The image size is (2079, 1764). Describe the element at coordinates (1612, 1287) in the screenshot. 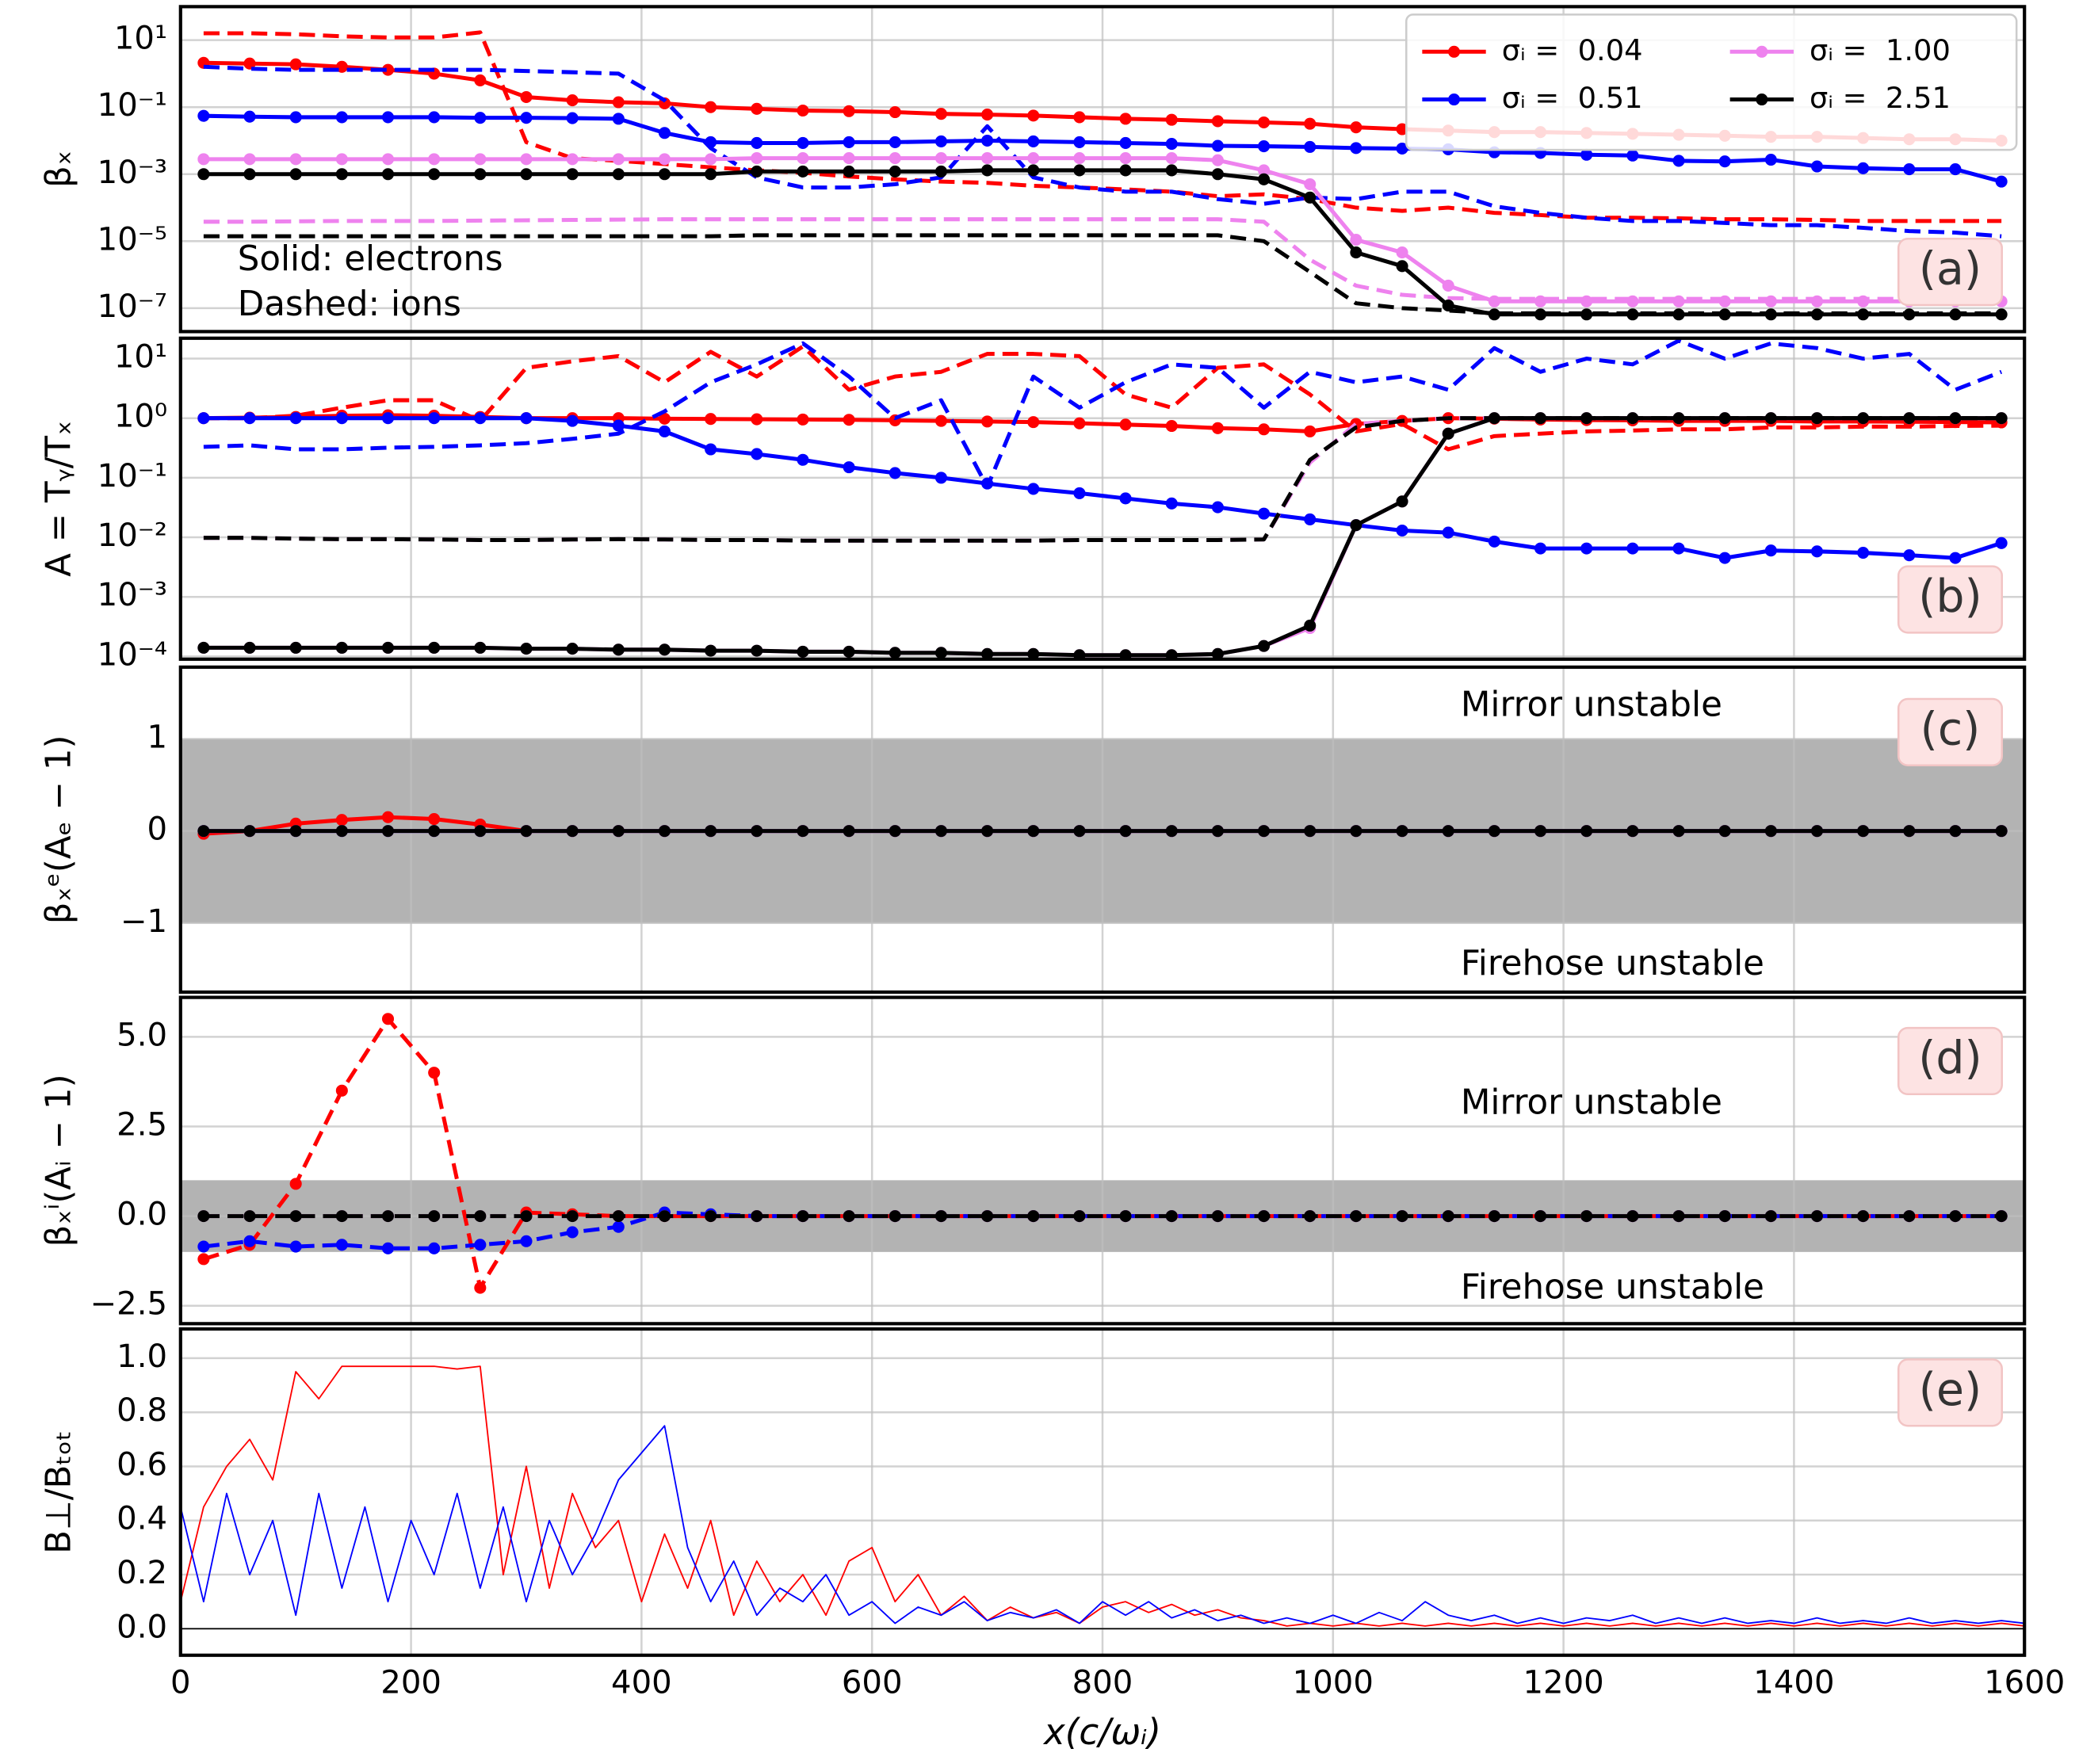

I see `annotation: Firehose unstable` at that location.